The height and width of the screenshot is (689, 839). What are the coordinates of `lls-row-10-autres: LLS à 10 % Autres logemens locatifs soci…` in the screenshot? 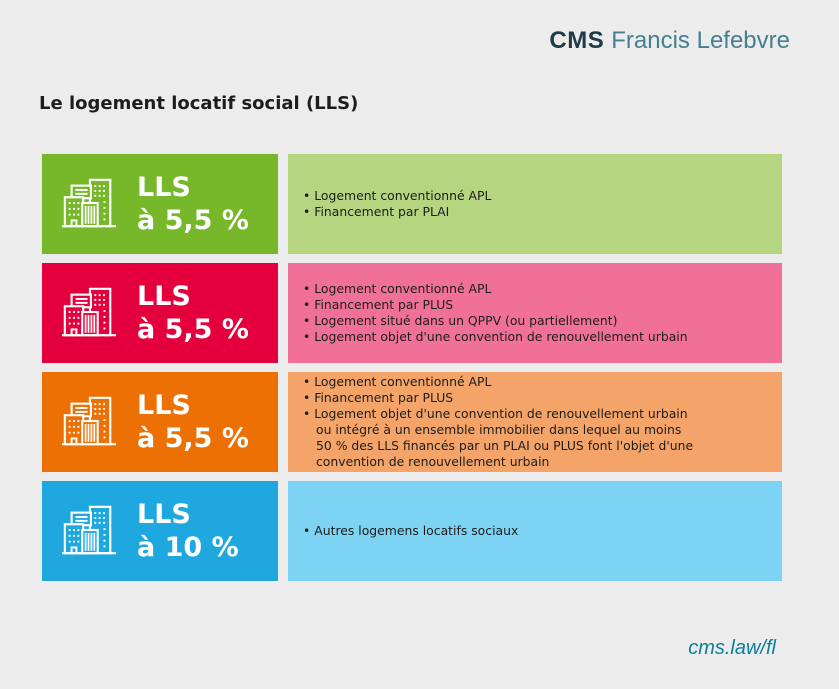 It's located at (412, 531).